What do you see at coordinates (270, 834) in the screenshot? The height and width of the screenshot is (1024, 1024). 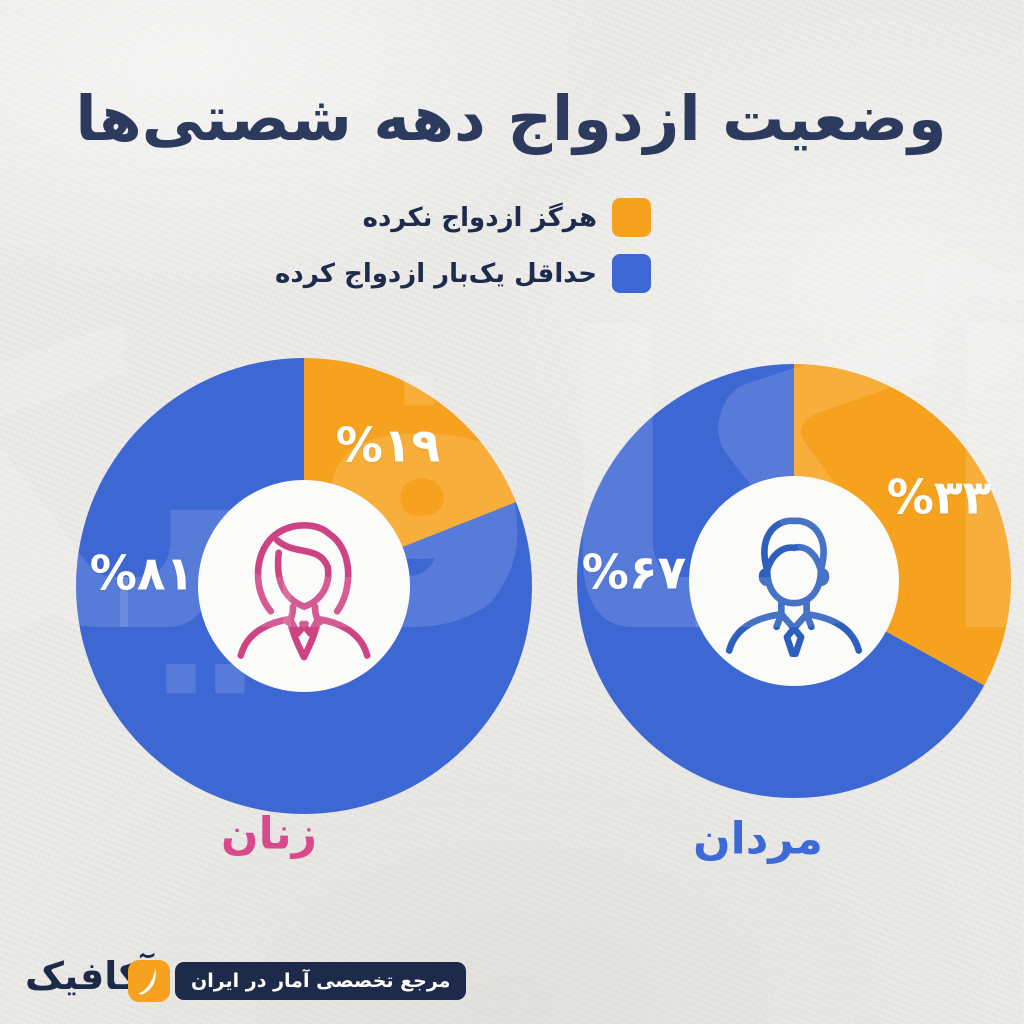 I see `caption-women: زنان` at bounding box center [270, 834].